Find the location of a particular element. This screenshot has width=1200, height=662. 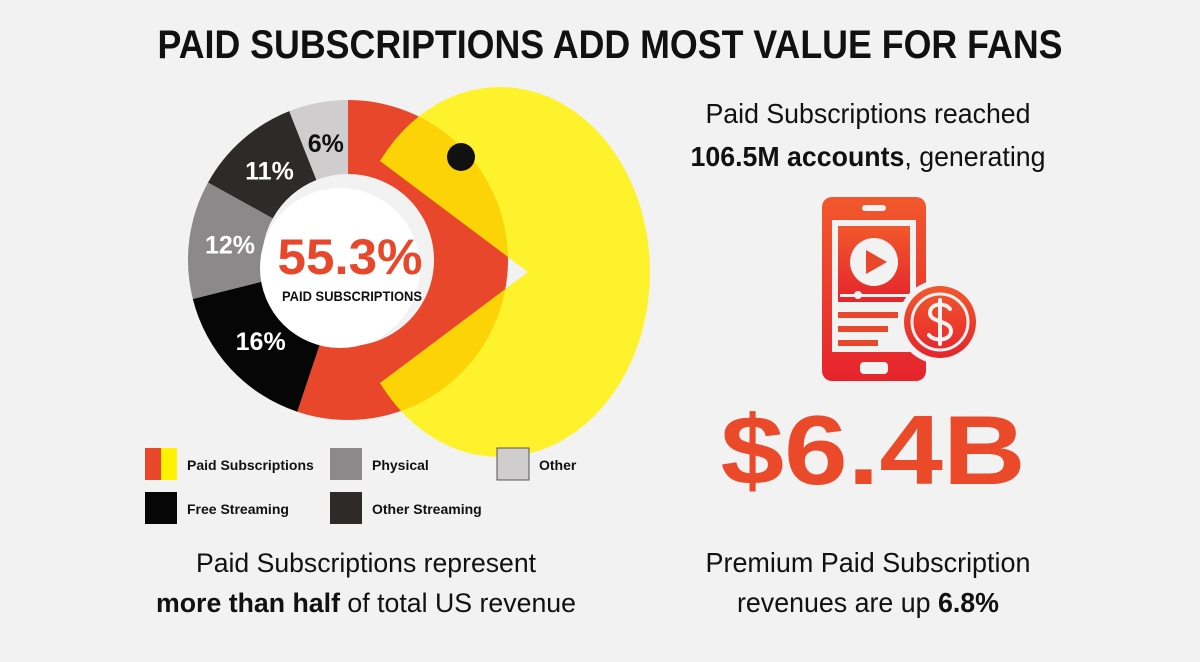

amount: $6.4B is located at coordinates (873, 450).